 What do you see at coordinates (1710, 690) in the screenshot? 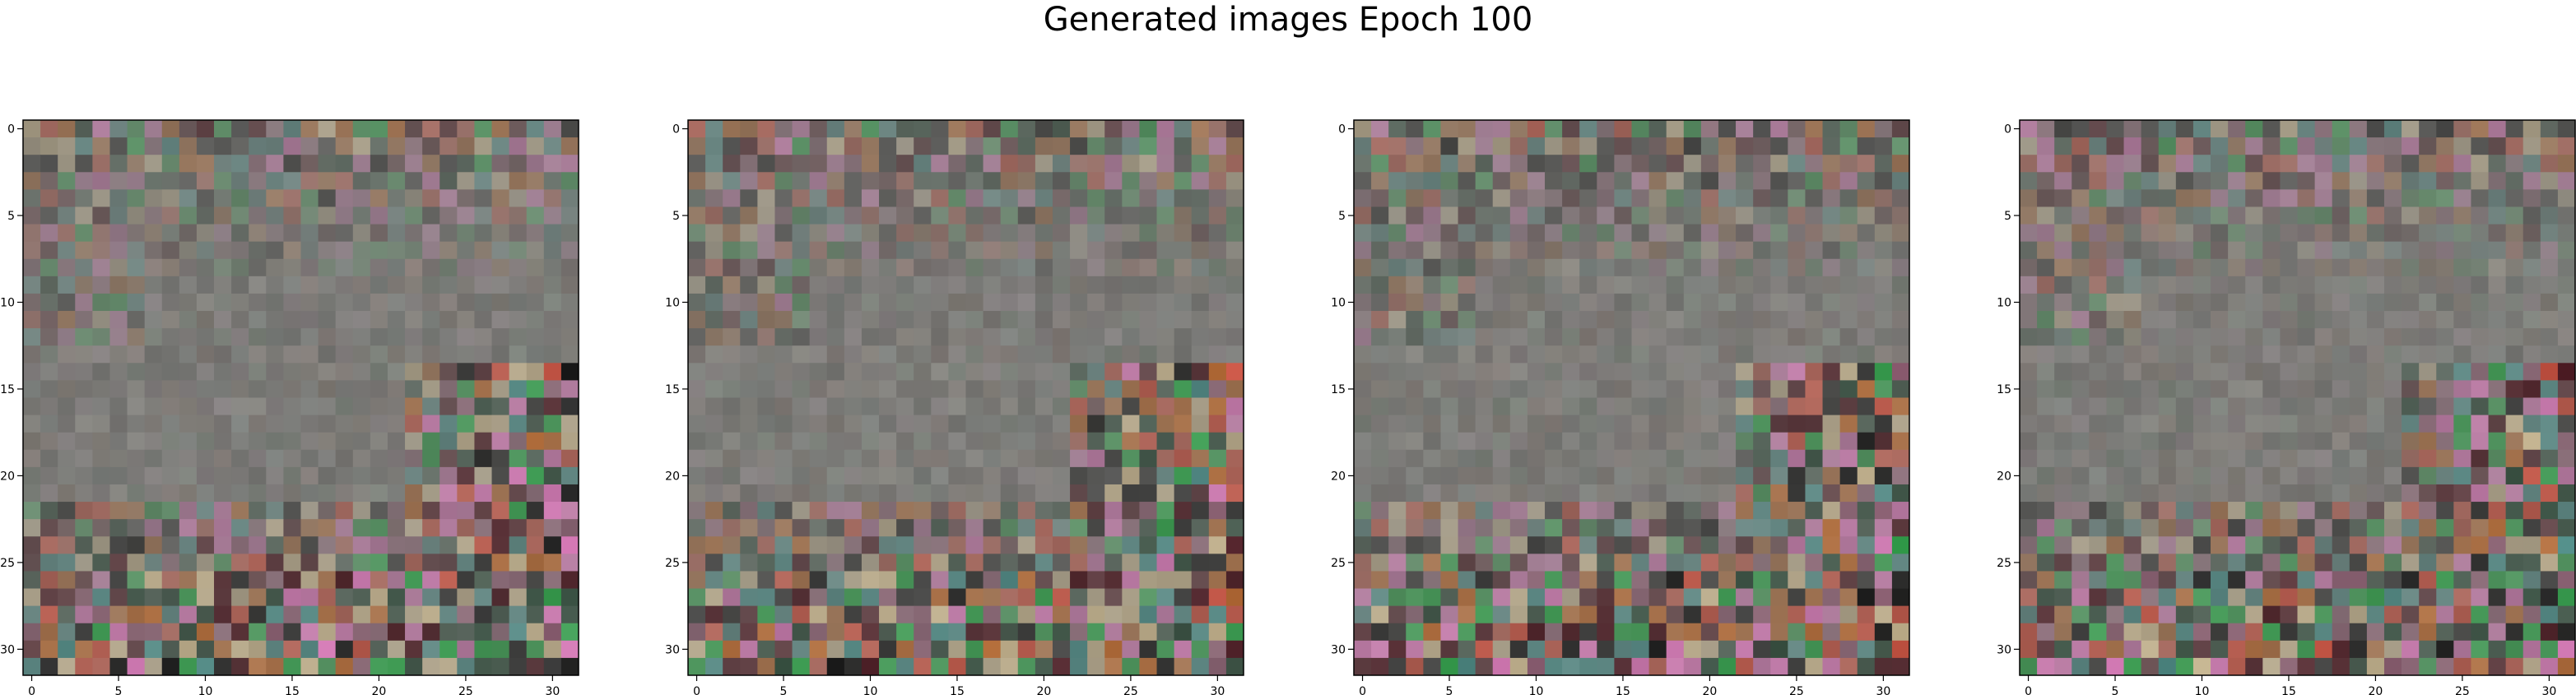
I see `x-tick-label: 20` at bounding box center [1710, 690].